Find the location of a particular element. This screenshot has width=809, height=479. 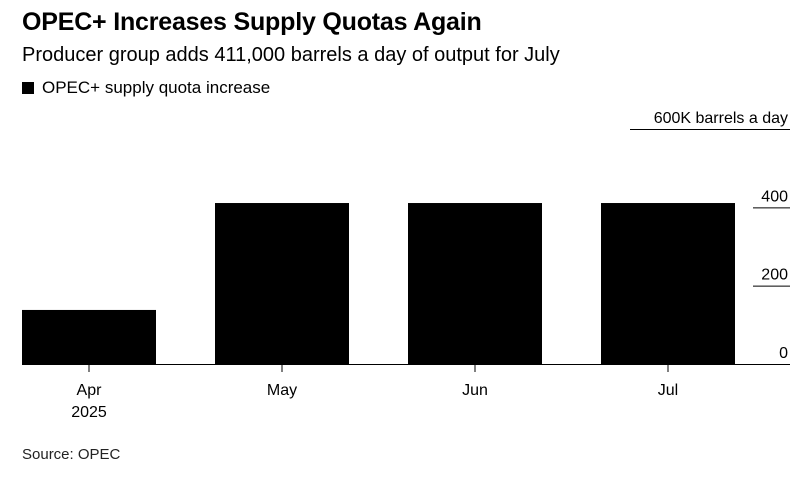

y-tick-label: 200 is located at coordinates (774, 275).